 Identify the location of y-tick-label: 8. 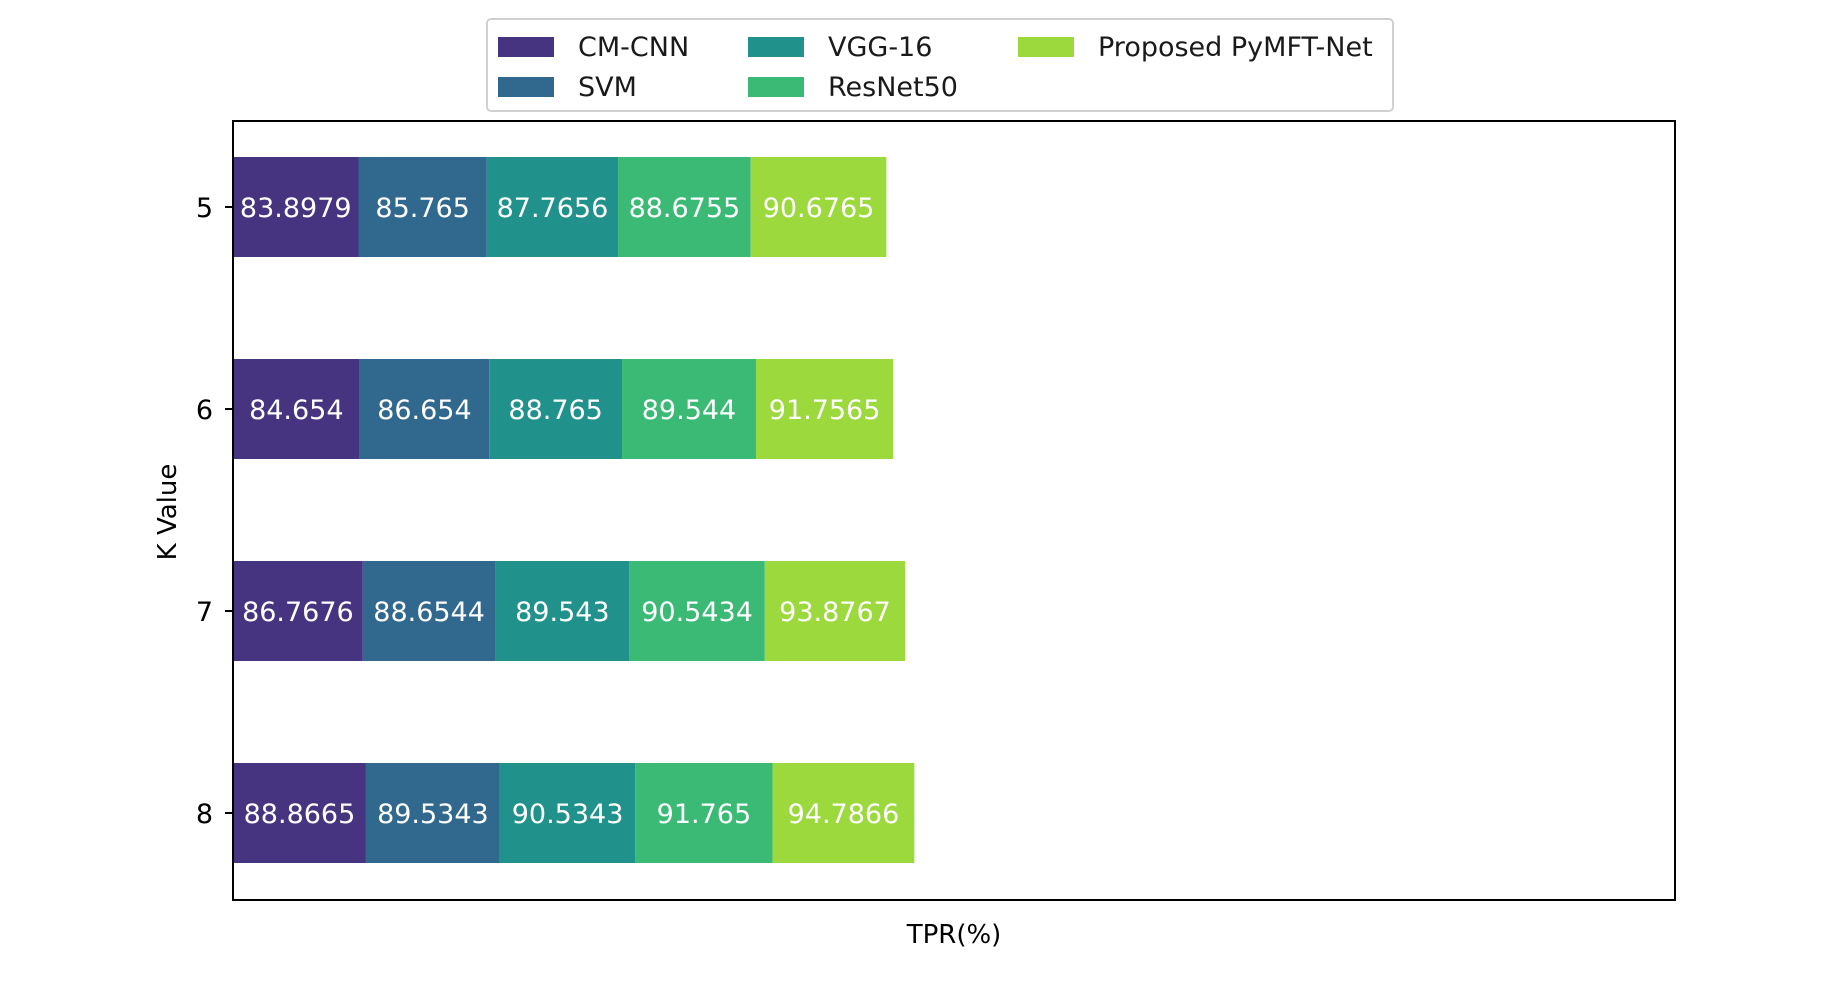
(204, 814).